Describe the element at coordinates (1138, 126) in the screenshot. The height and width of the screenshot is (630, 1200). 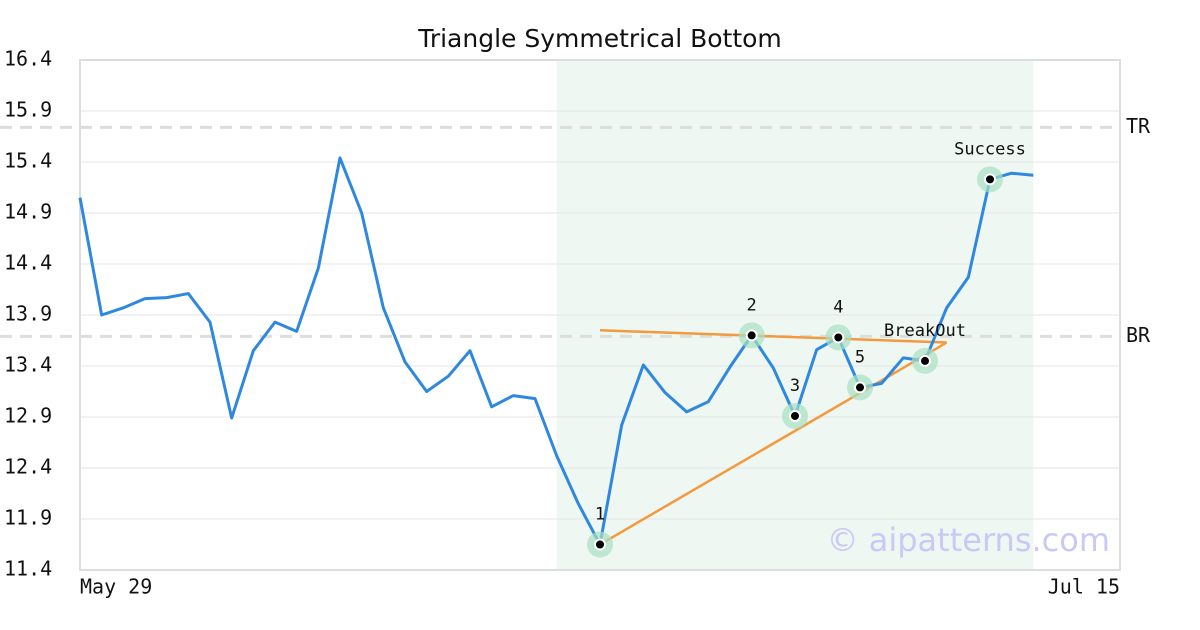
I see `level-label: TR` at that location.